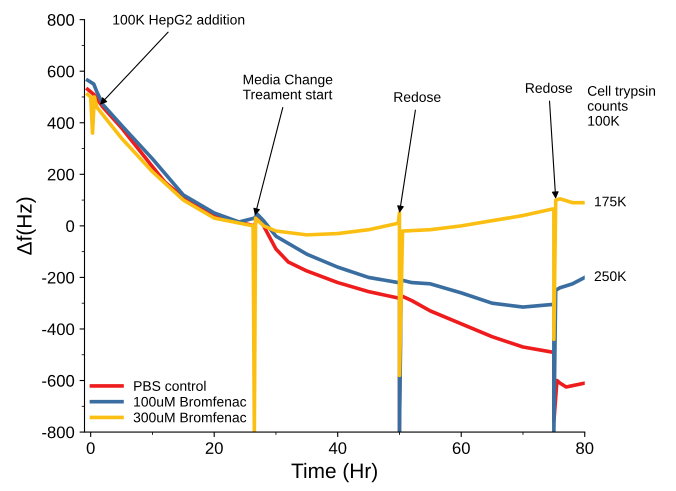 The width and height of the screenshot is (676, 491). I want to click on y-tick-label: -200, so click(58, 278).